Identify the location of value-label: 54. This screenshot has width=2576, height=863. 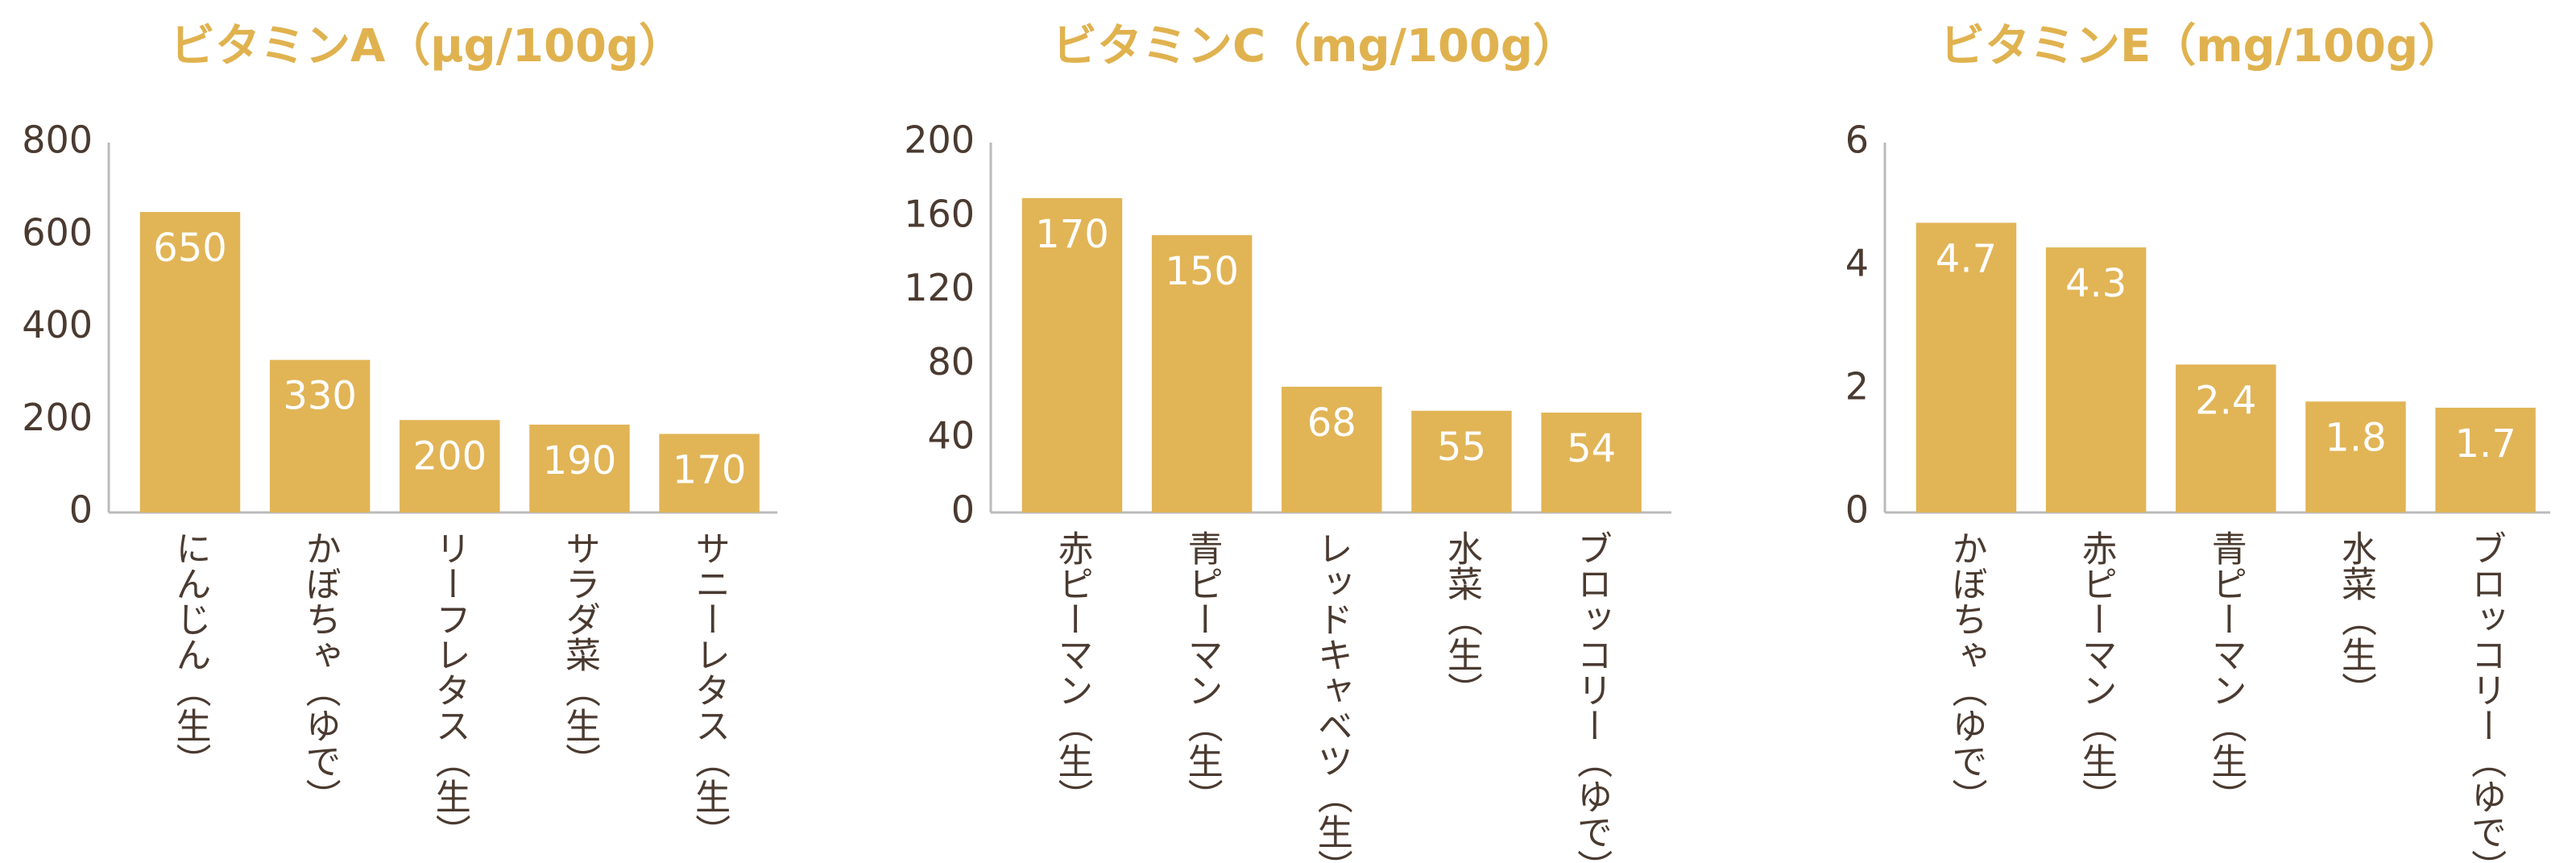
(1591, 448).